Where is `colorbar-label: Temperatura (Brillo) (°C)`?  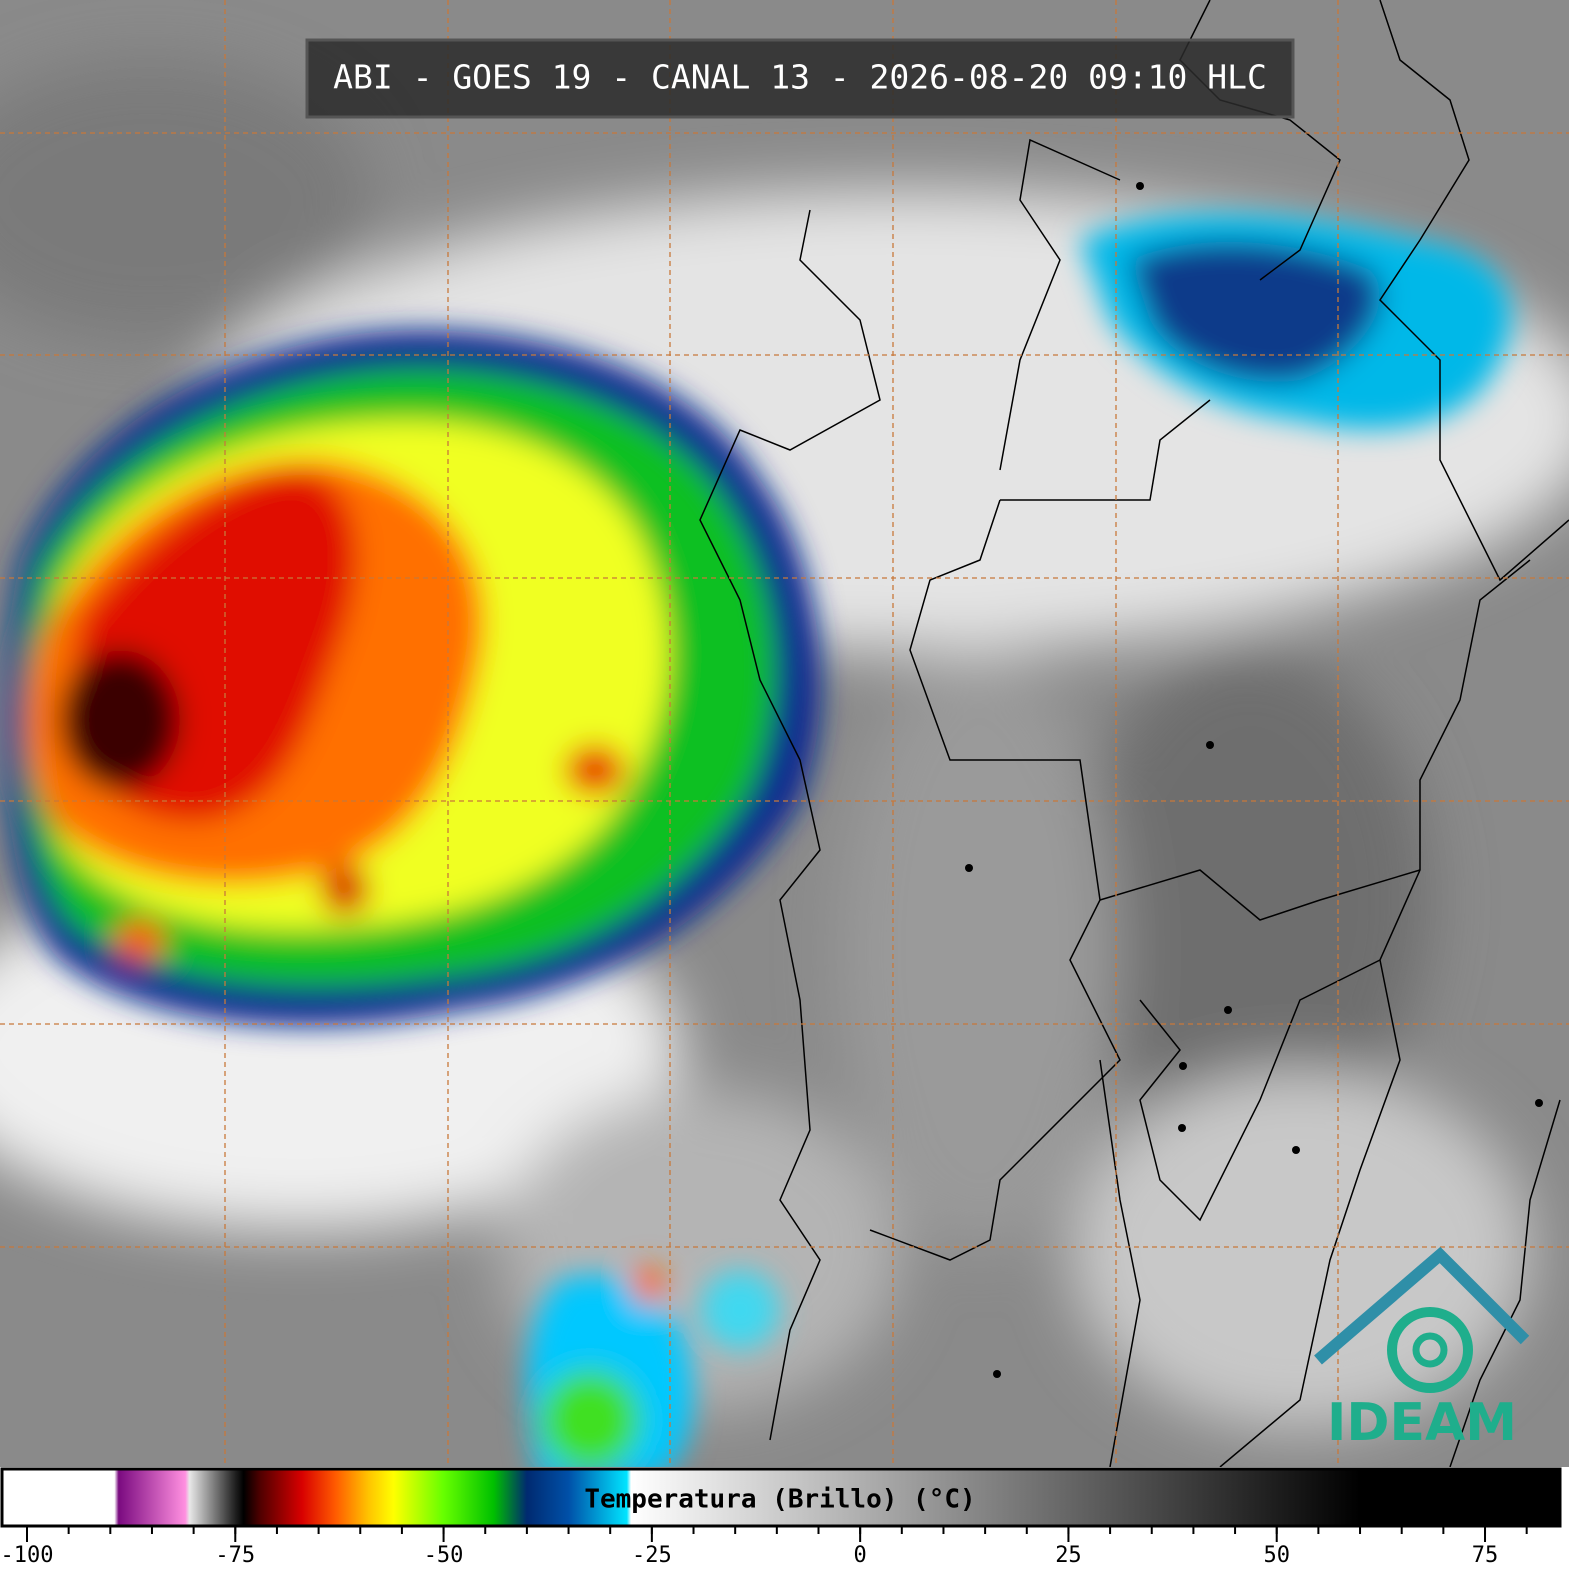
colorbar-label: Temperatura (Brillo) (°C) is located at coordinates (779, 1500).